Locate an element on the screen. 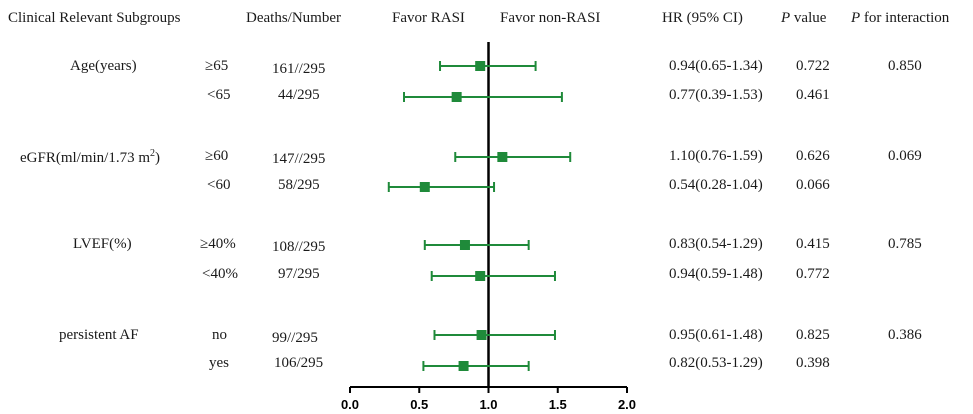 This screenshot has height=414, width=973. deaths-number: 58/295 is located at coordinates (299, 185).